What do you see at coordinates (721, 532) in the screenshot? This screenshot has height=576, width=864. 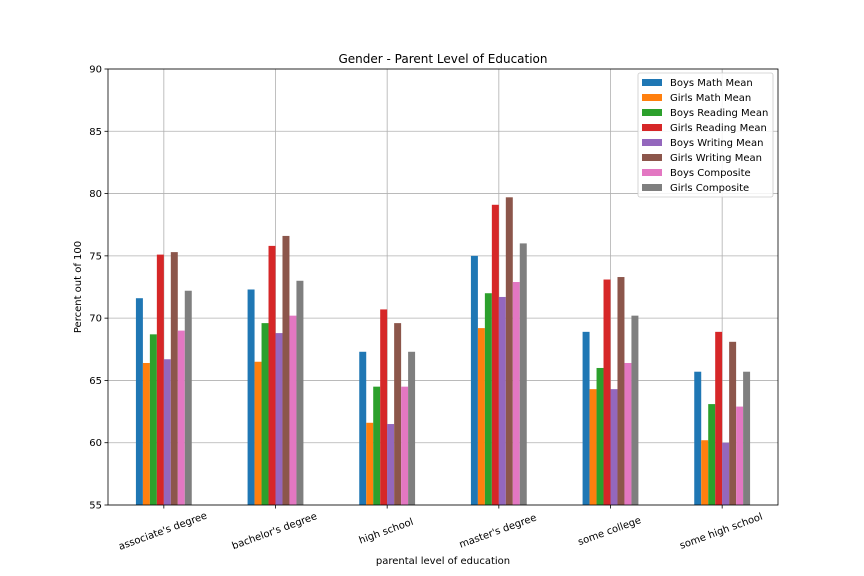 I see `x-tick-label: some high school` at bounding box center [721, 532].